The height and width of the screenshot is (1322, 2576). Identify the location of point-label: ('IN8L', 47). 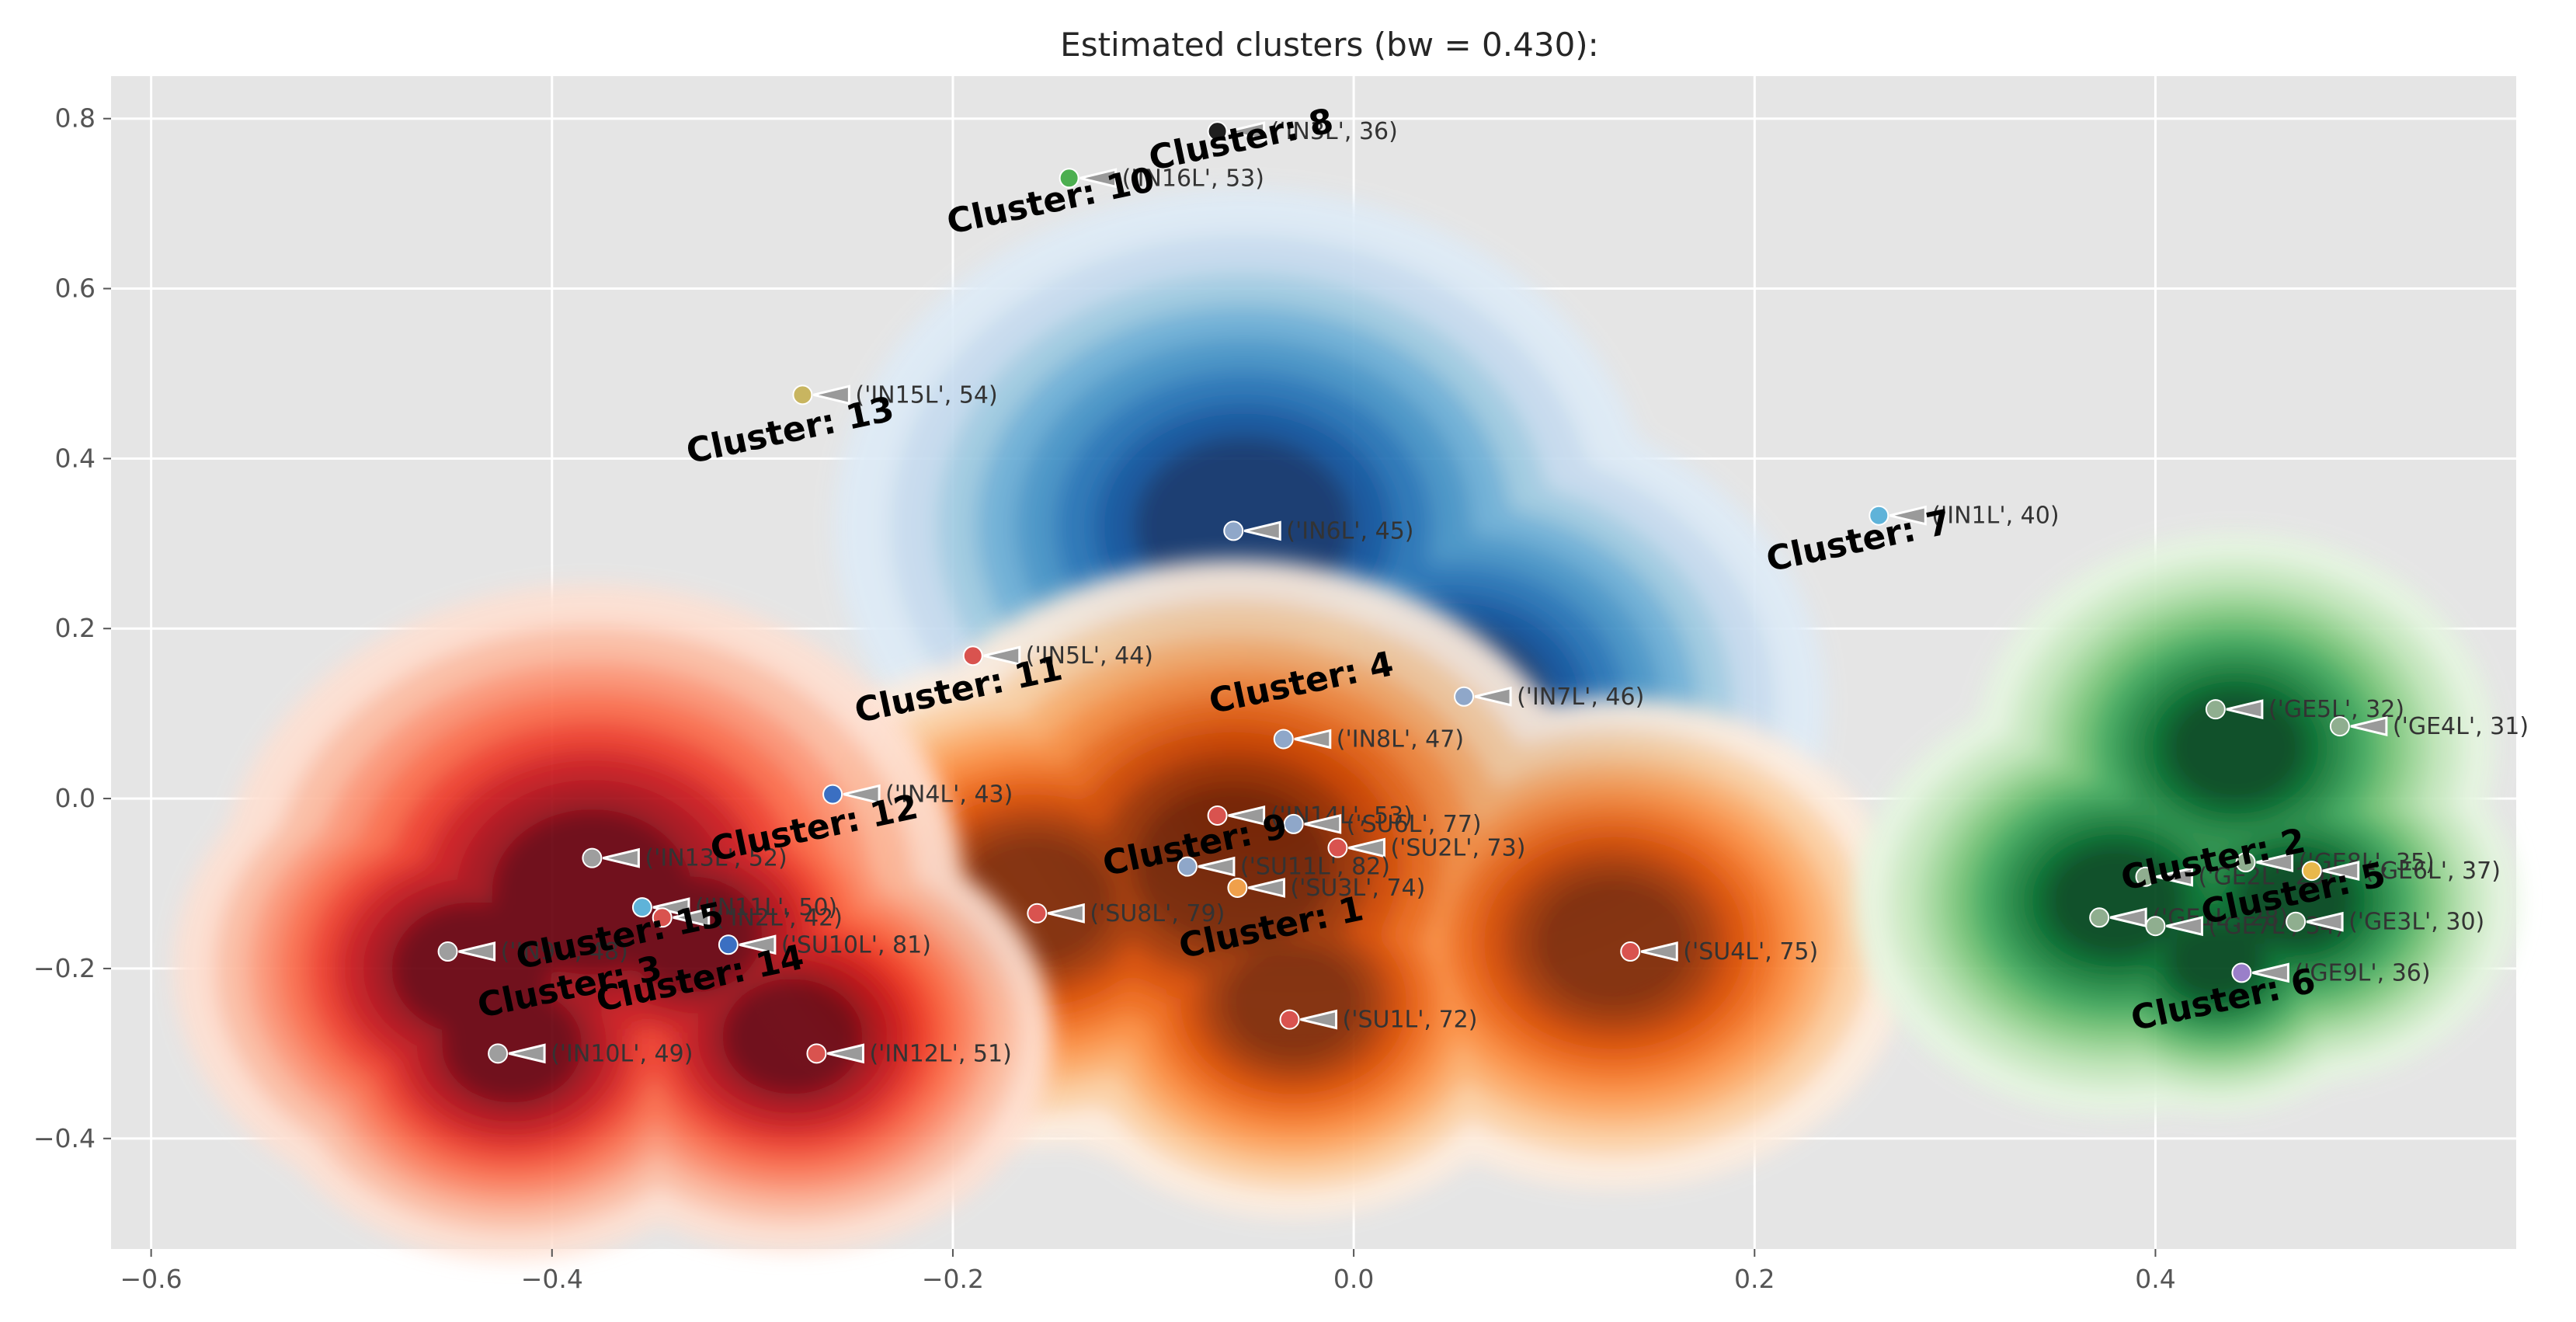
(1400, 739).